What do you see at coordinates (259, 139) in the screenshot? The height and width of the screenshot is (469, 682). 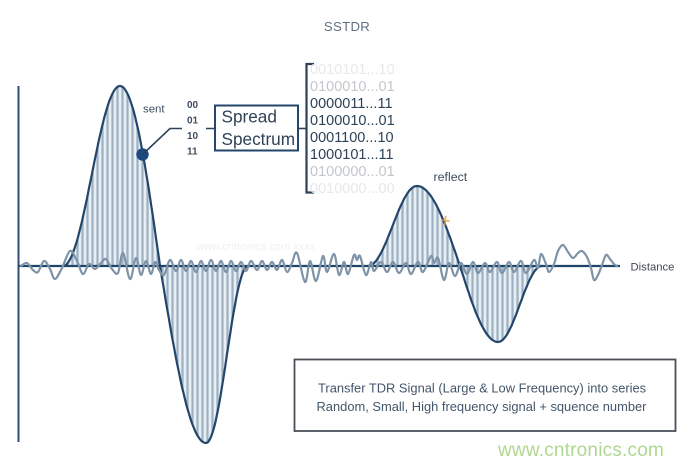 I see `svg-text: Spectrum` at bounding box center [259, 139].